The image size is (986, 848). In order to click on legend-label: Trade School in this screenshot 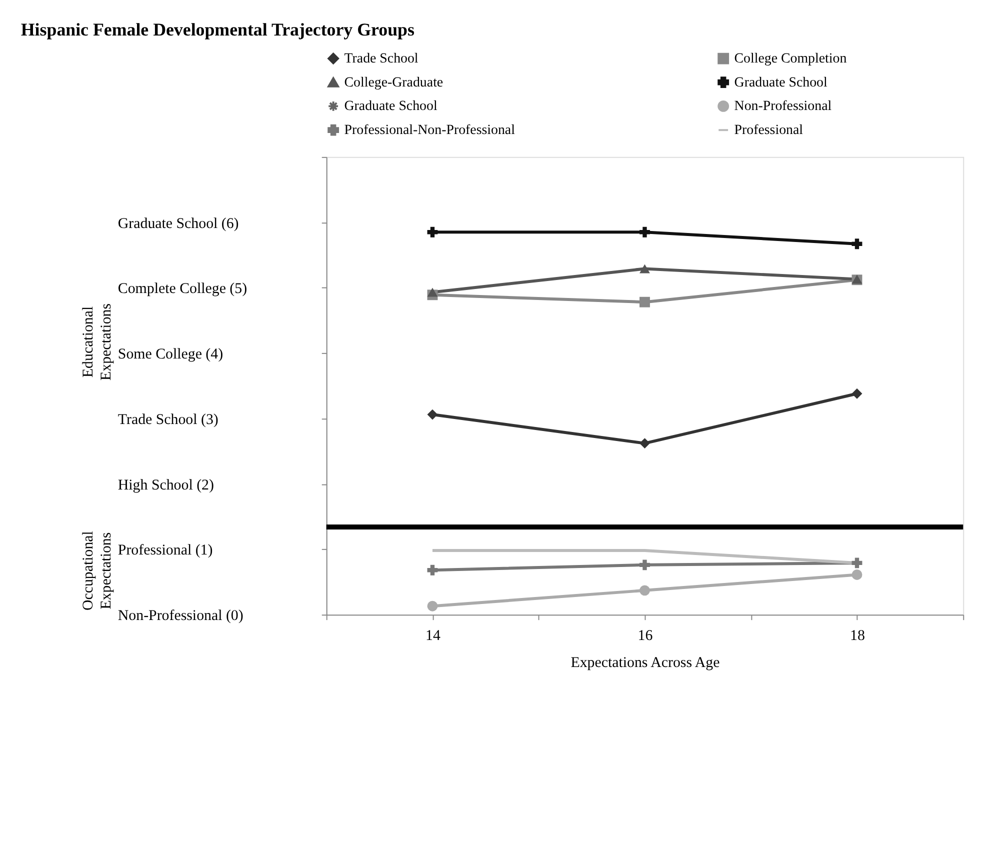, I will do `click(381, 59)`.